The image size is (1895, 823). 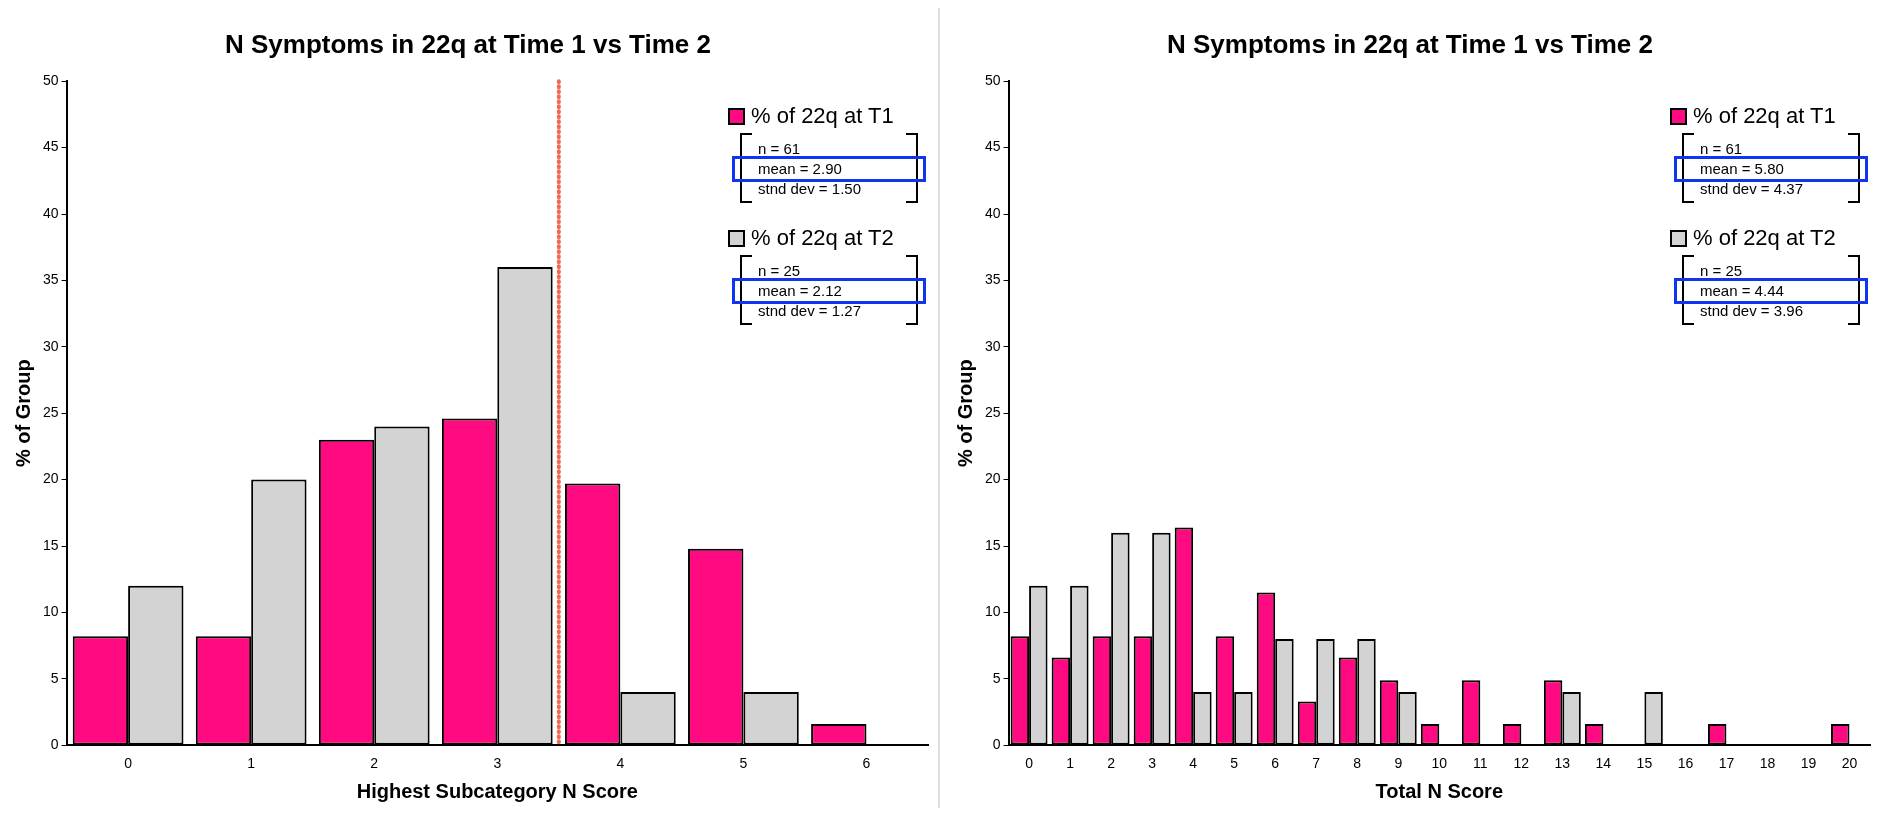 I want to click on annotation: mean = 2.12, so click(x=800, y=290).